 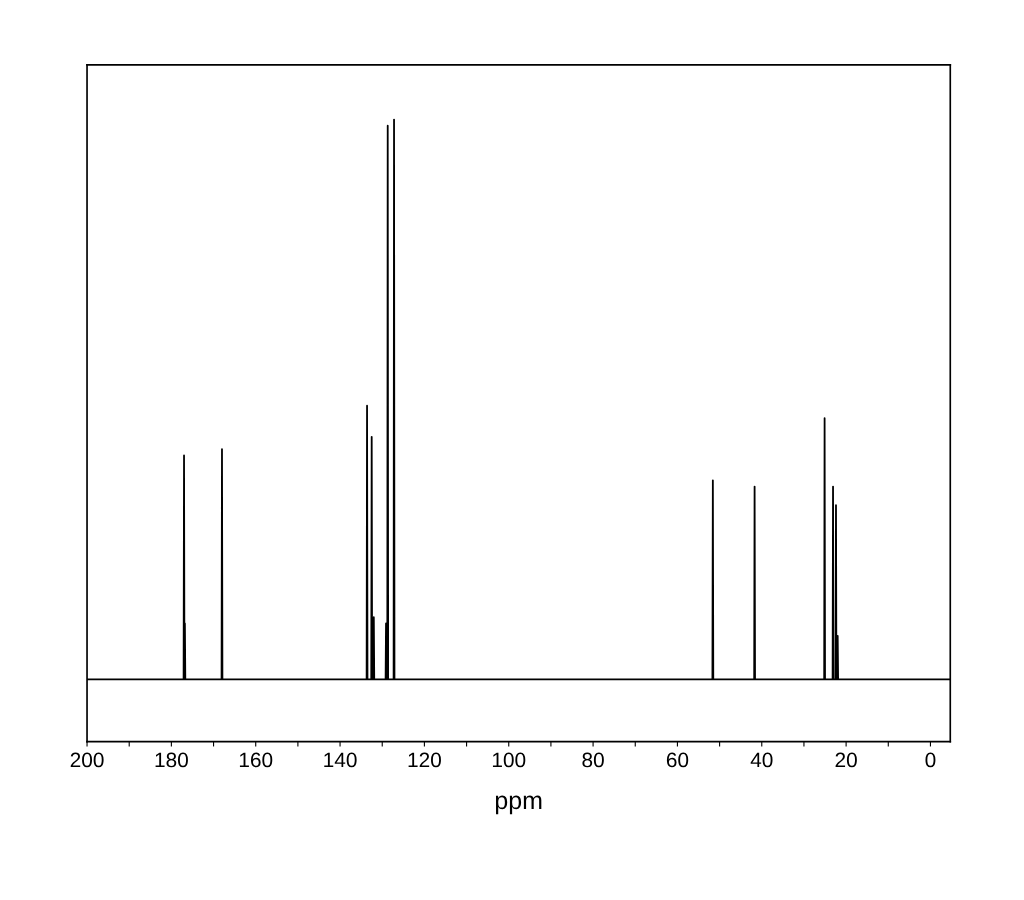 What do you see at coordinates (256, 760) in the screenshot?
I see `x-tick-label: 160` at bounding box center [256, 760].